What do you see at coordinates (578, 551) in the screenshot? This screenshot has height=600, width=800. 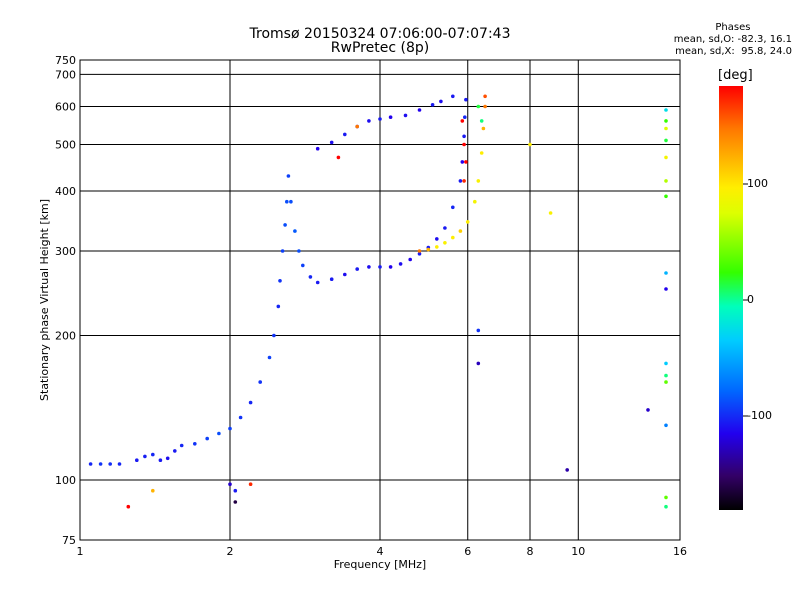 I see `x-tick-label: 10` at bounding box center [578, 551].